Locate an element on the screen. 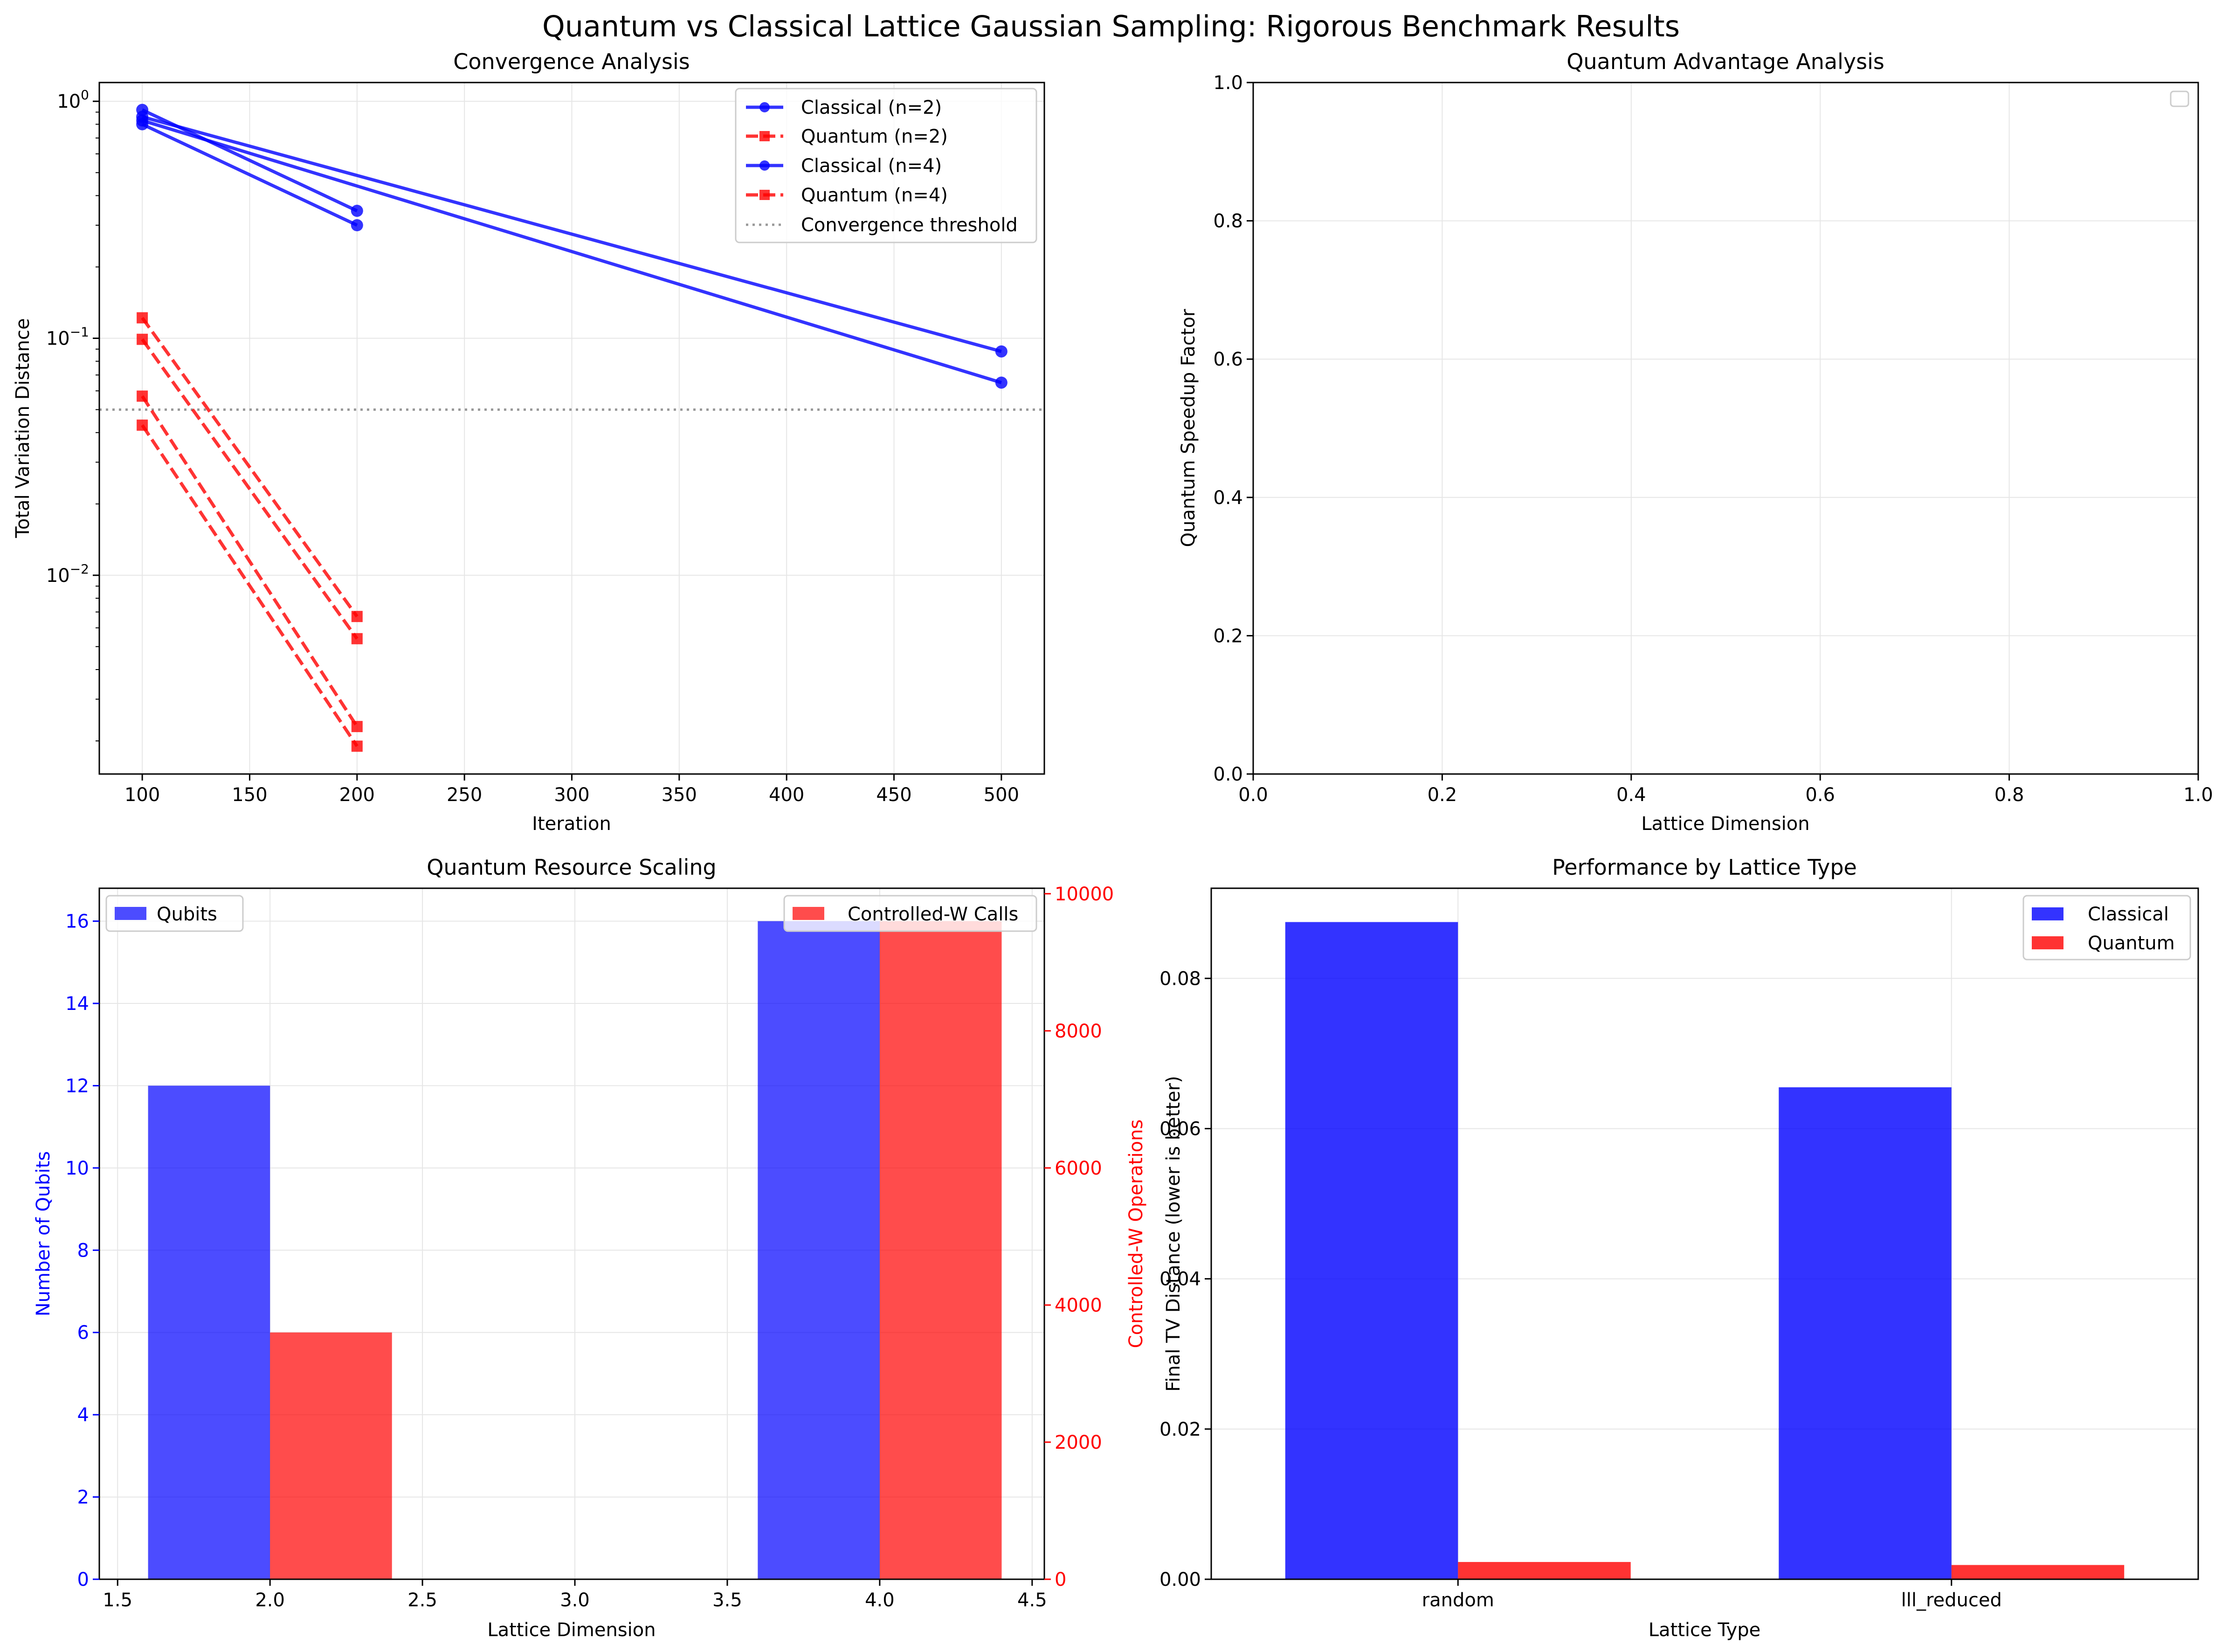 This screenshot has width=2222, height=1652. y-tick-label: 0.6 is located at coordinates (1228, 359).